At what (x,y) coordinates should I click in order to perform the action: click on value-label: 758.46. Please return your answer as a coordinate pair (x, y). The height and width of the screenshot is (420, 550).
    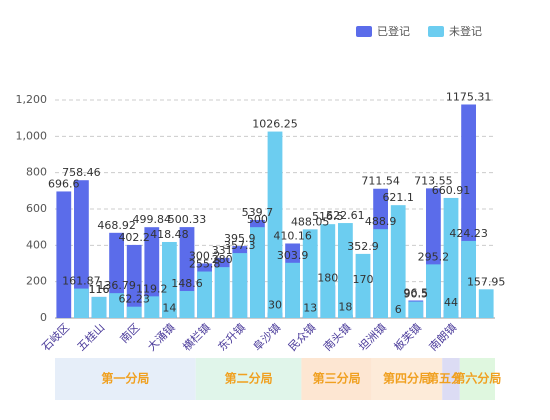
    Looking at the image, I should click on (81, 172).